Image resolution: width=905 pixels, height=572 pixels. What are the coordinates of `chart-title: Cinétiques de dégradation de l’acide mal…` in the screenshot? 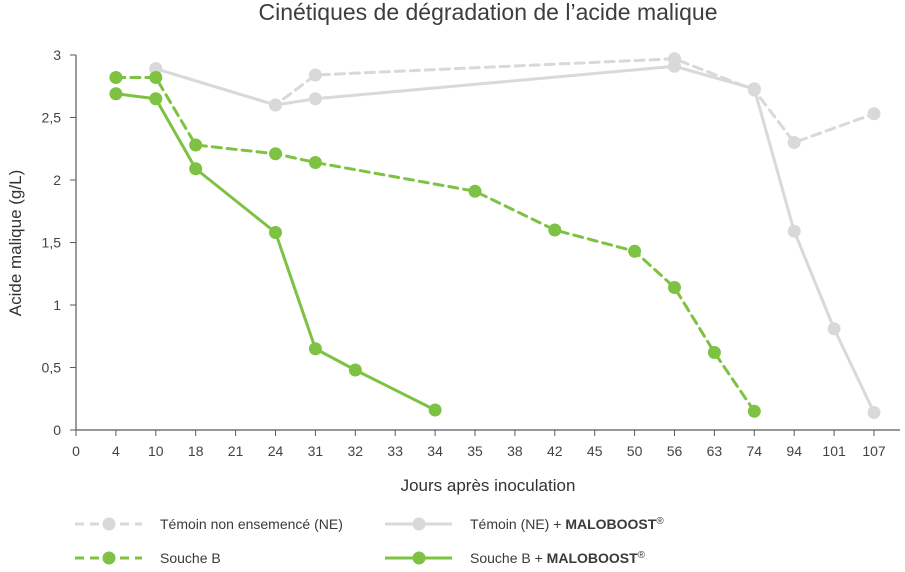 It's located at (487, 12).